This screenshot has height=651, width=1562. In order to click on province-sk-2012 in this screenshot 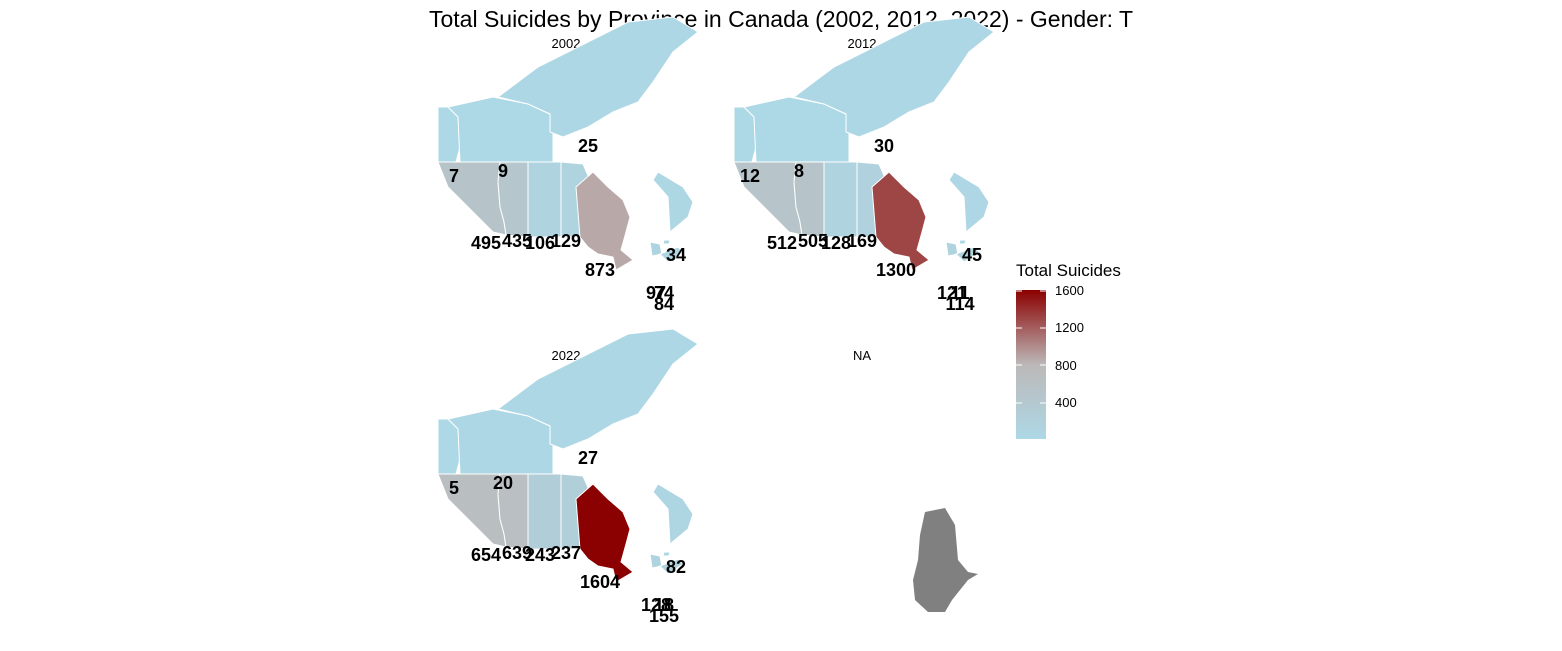, I will do `click(840, 199)`.